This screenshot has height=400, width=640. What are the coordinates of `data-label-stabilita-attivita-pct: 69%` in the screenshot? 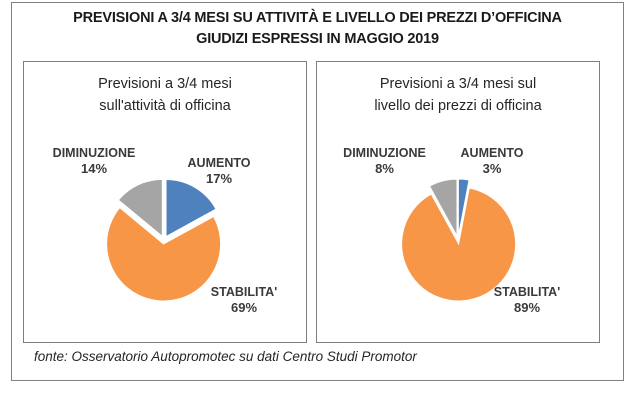 It's located at (244, 307).